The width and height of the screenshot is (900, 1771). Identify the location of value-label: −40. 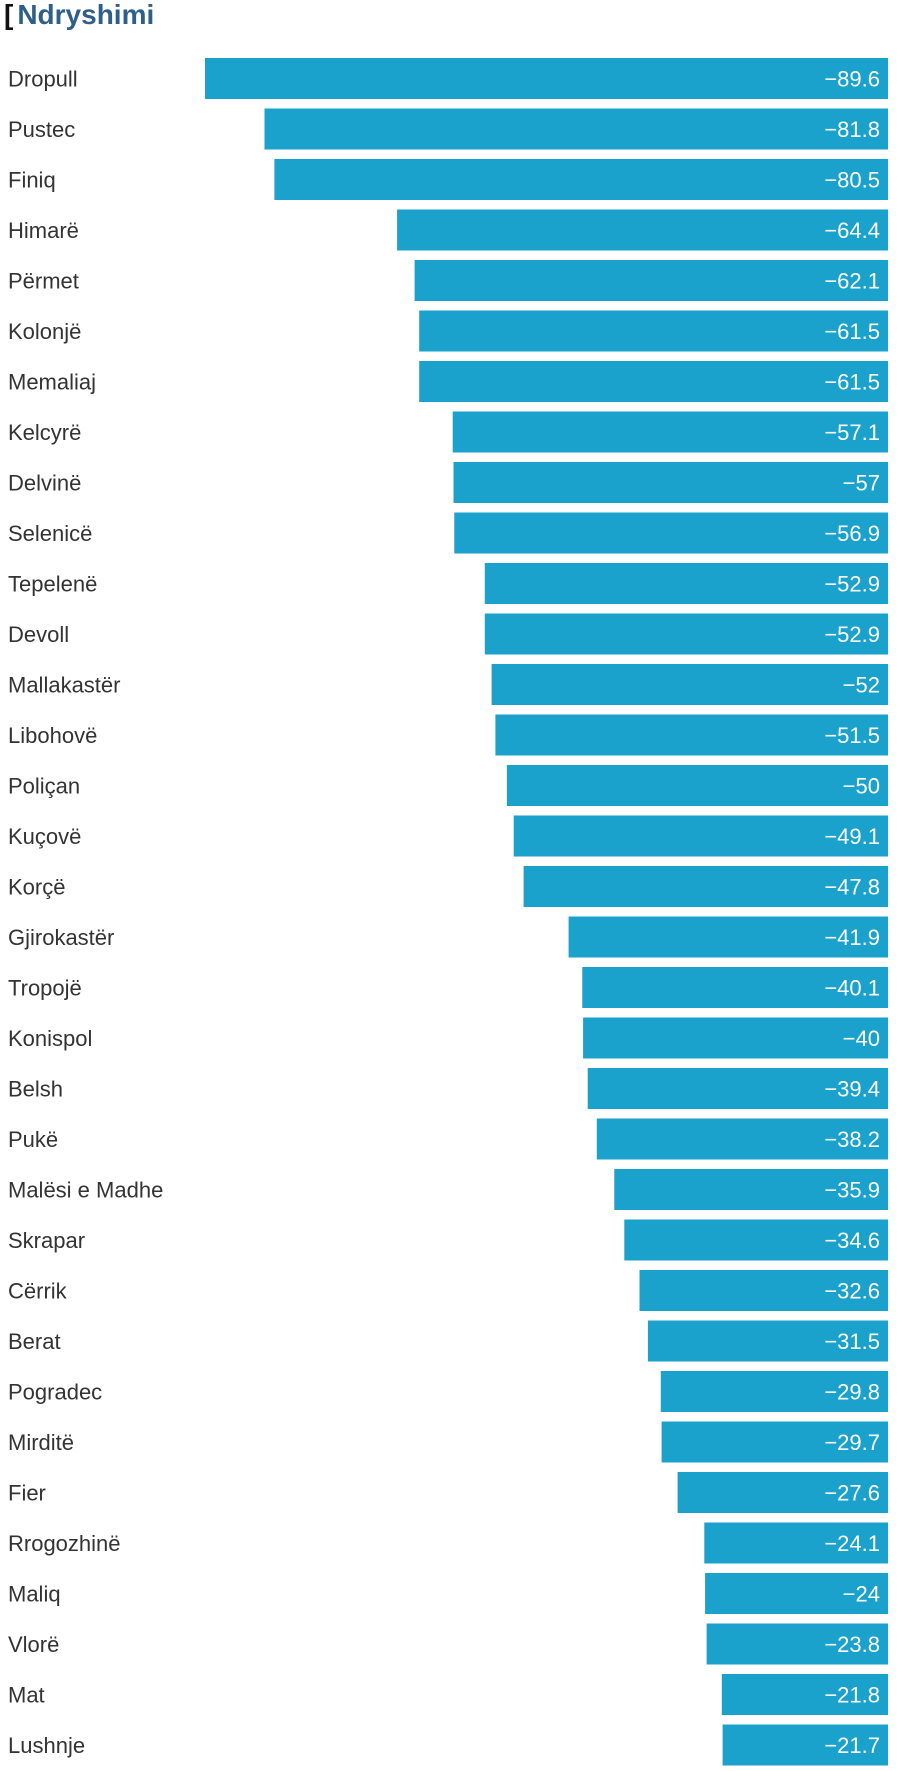
(861, 1038).